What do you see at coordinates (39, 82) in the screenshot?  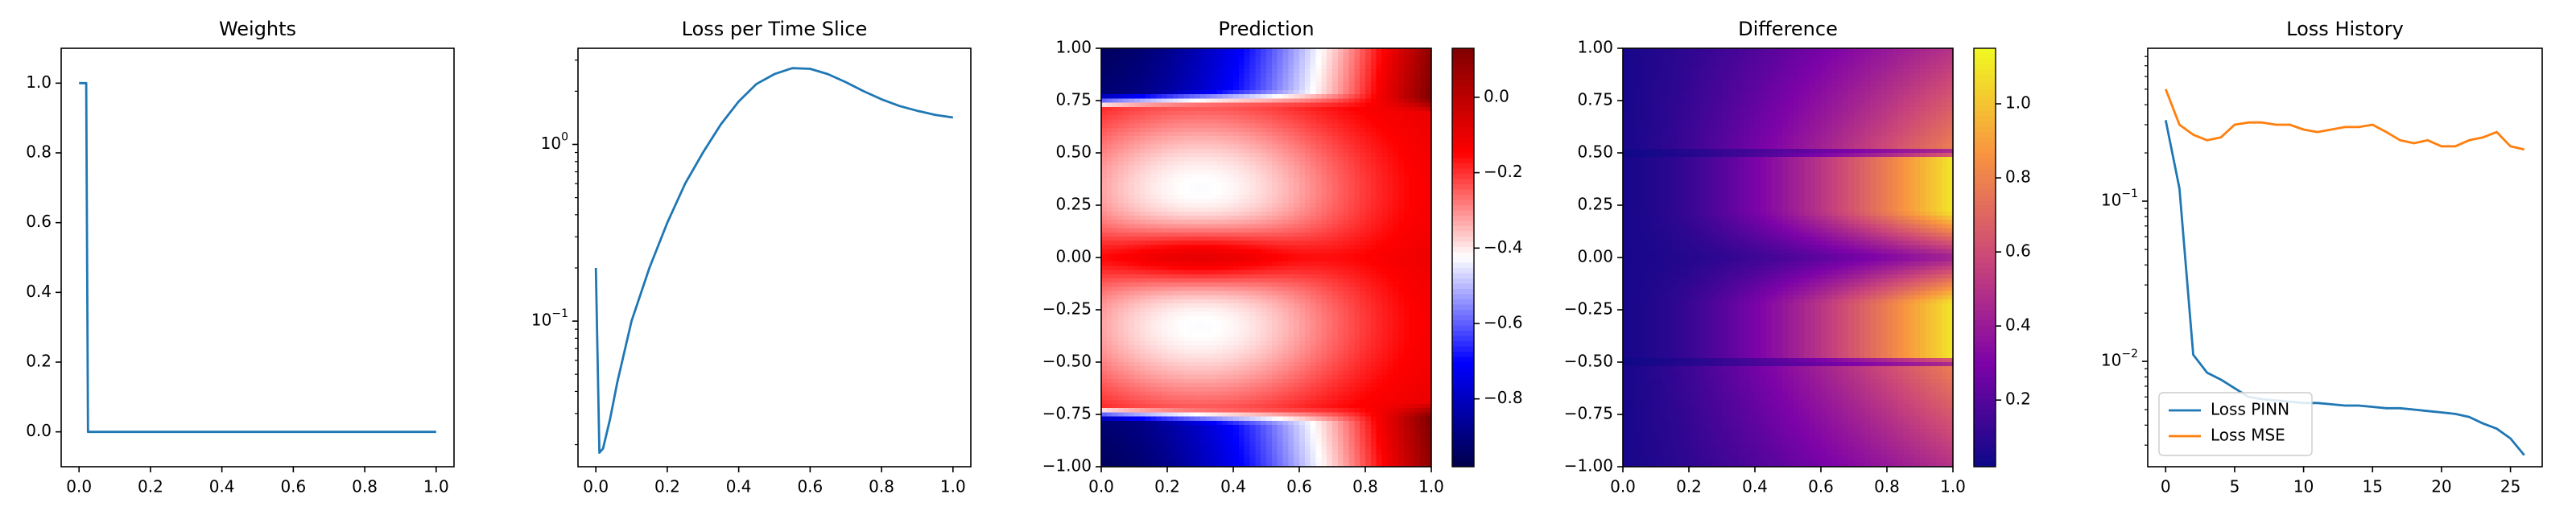 I see `y-tick-label: 1.0` at bounding box center [39, 82].